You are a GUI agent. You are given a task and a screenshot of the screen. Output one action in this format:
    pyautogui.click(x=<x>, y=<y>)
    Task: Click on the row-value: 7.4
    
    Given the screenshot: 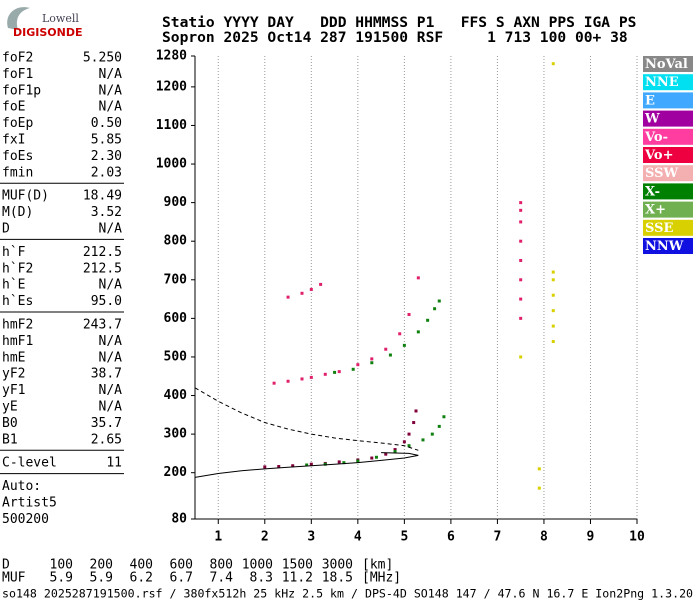 What is the action you would take?
    pyautogui.click(x=222, y=578)
    